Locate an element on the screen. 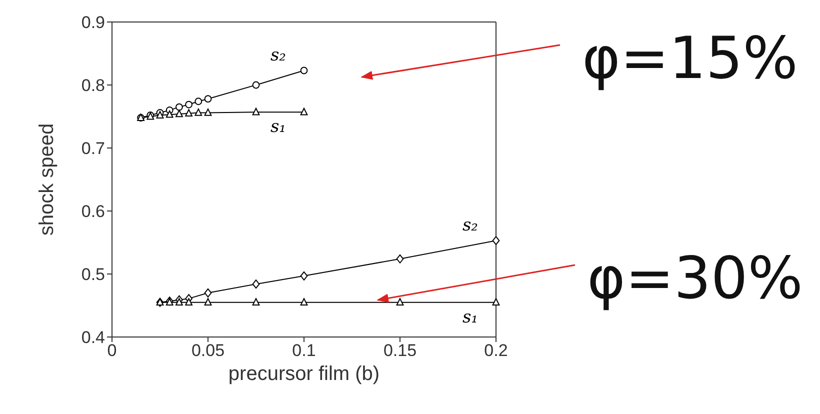  y-tick-label: 0.7 is located at coordinates (93, 148).